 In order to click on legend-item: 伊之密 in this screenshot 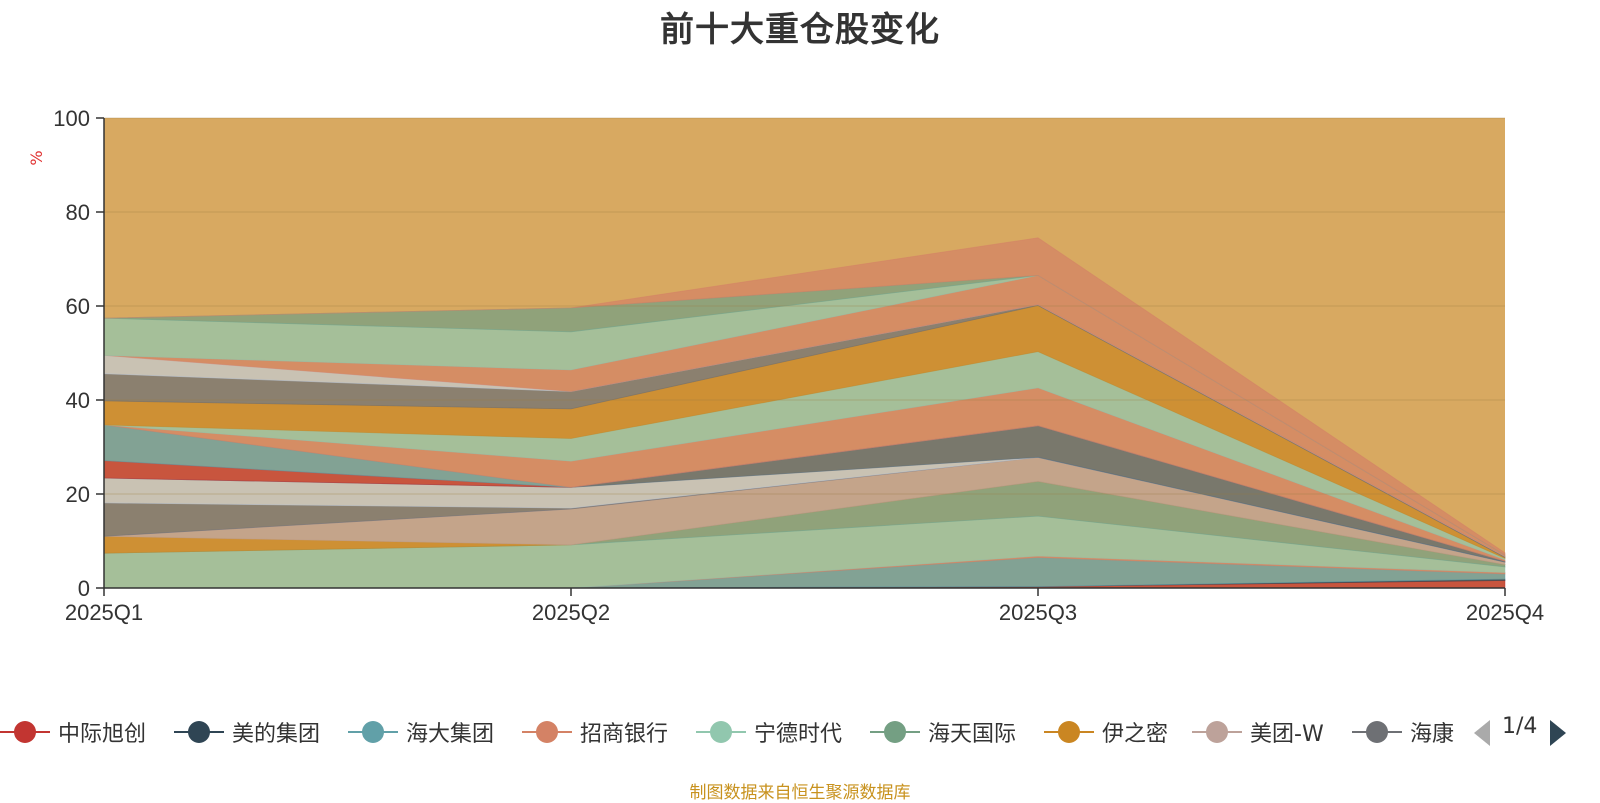, I will do `click(1106, 732)`.